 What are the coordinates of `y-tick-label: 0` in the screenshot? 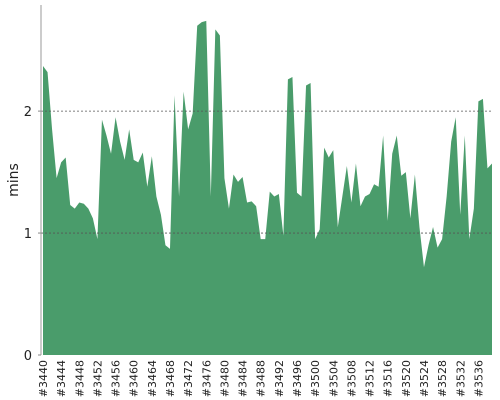 It's located at (28, 356).